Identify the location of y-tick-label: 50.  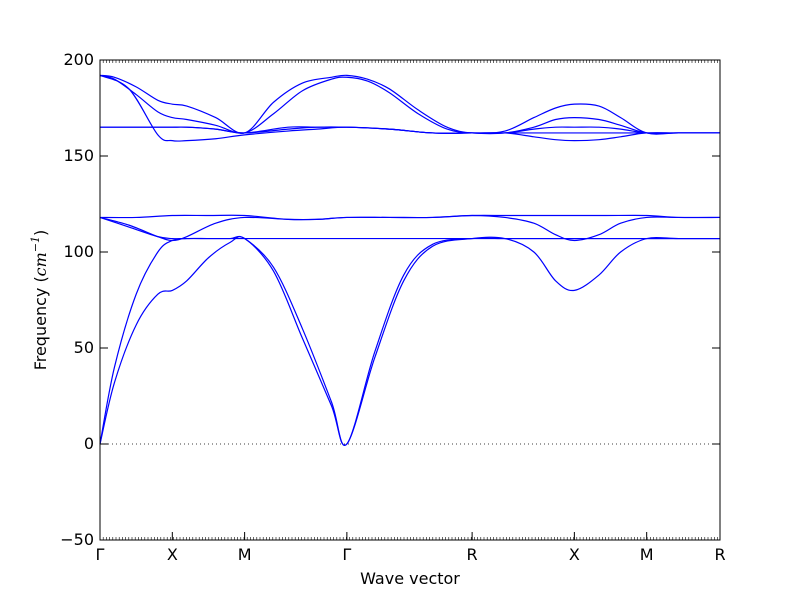
(84, 347).